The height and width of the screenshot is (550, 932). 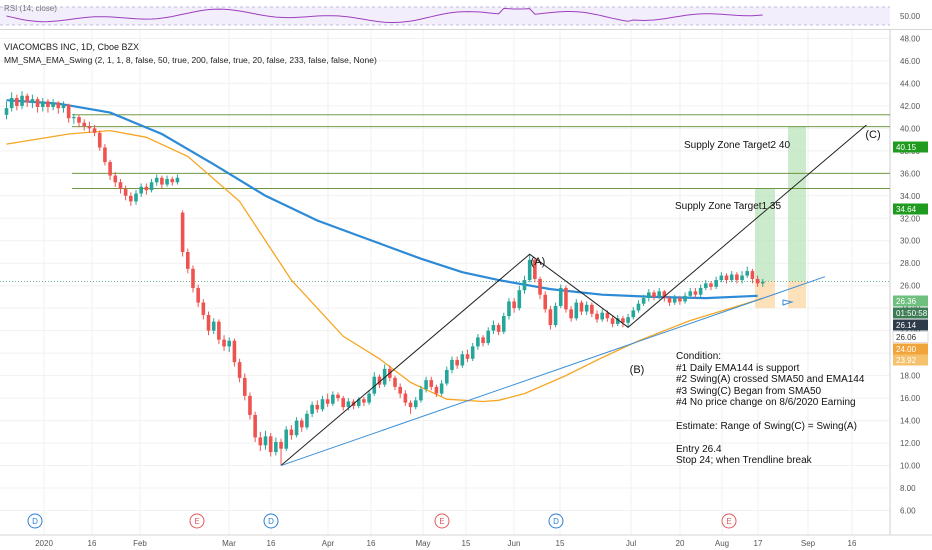 I want to click on note-line: Estimate: Range of Swing(C) = Swing(A), so click(x=766, y=426).